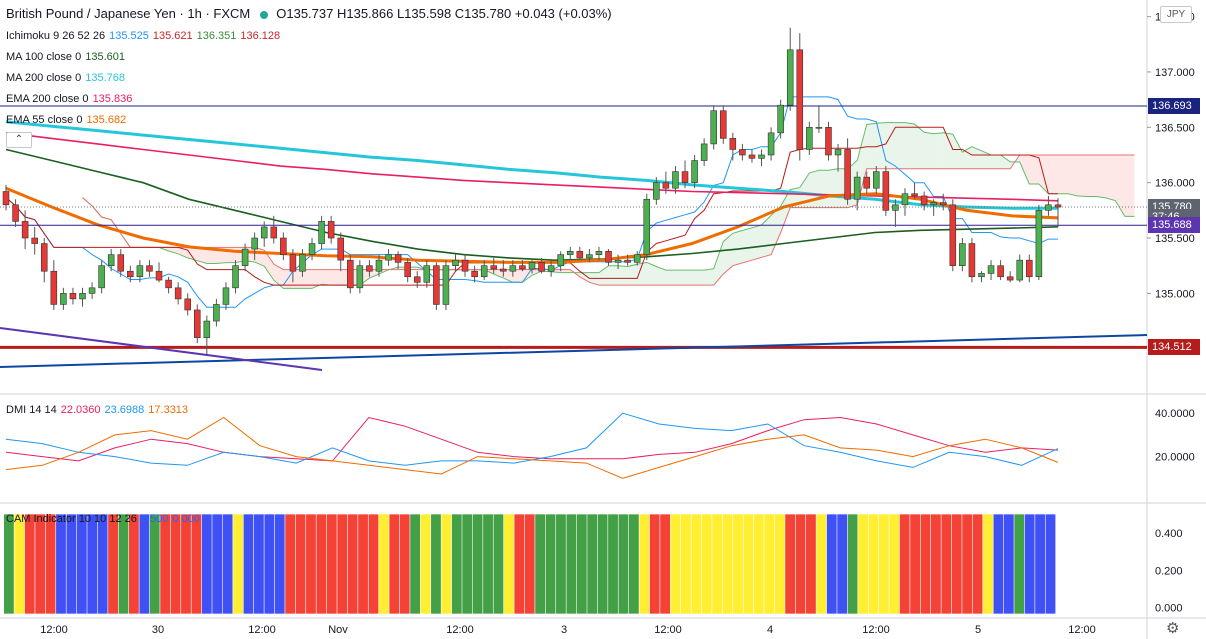 This screenshot has height=639, width=1206. Describe the element at coordinates (532, 447) in the screenshot. I see `dmi-line` at that location.